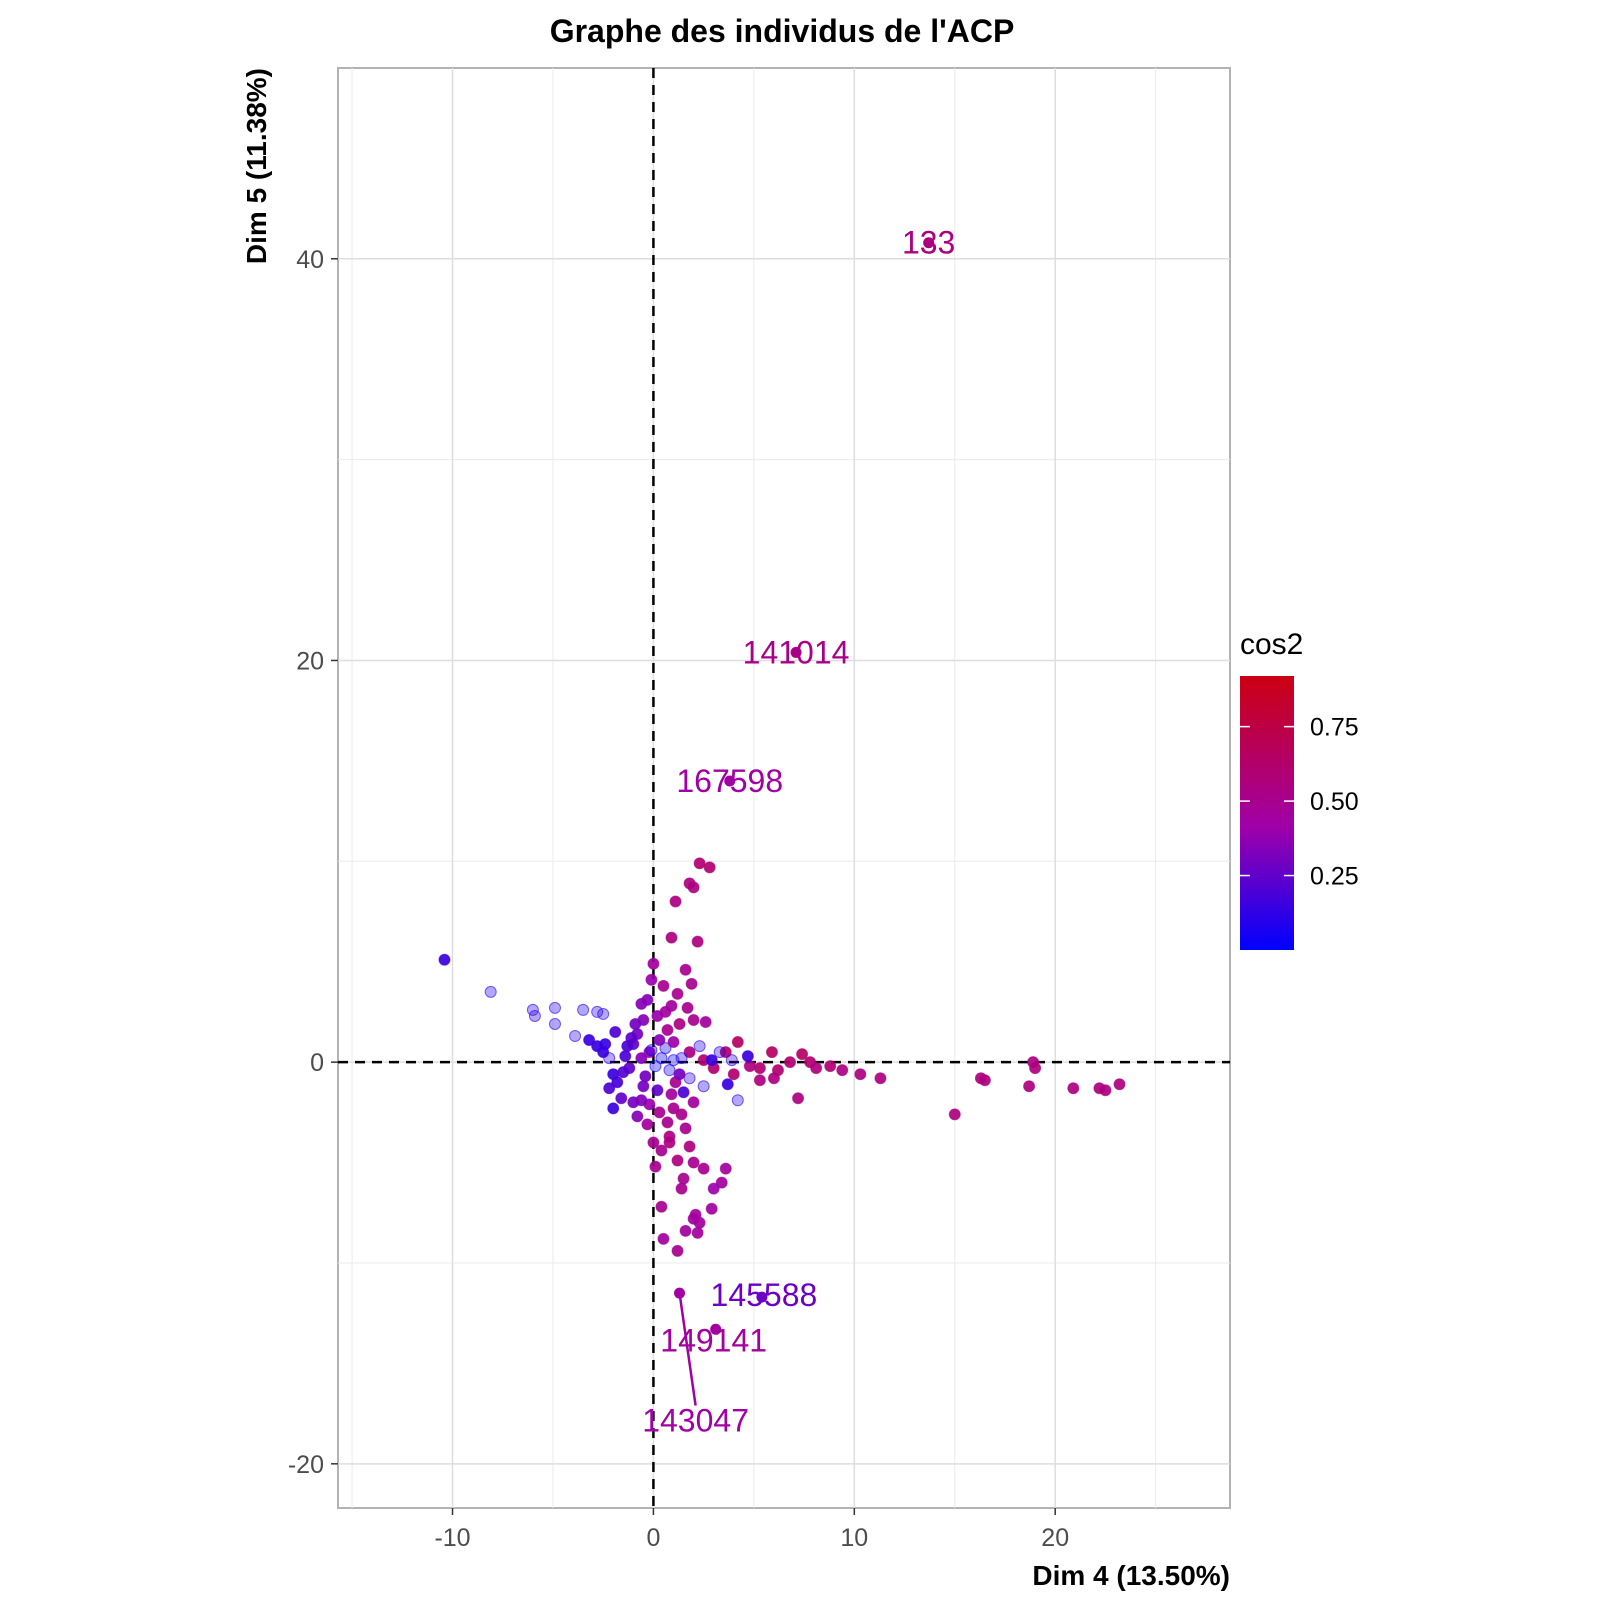  I want to click on y-tick-label: 40, so click(310, 260).